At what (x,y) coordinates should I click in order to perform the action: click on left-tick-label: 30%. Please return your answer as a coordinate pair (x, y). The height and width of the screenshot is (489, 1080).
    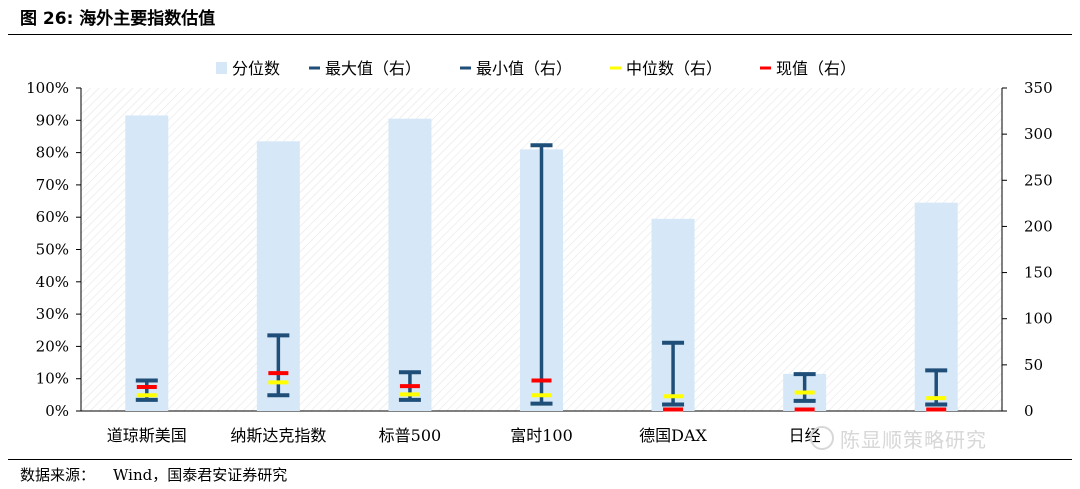
    Looking at the image, I should click on (52, 314).